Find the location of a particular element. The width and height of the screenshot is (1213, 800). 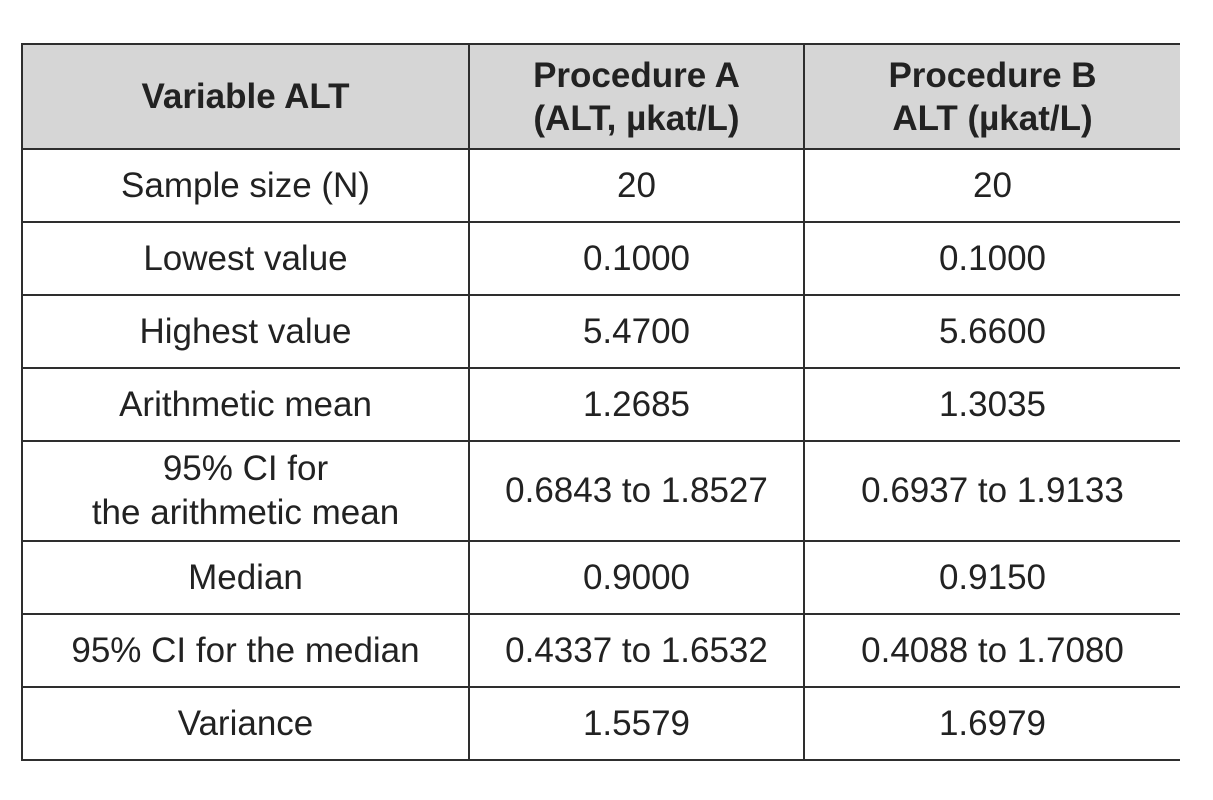

row-label-line: Sample size (N) is located at coordinates (245, 185).